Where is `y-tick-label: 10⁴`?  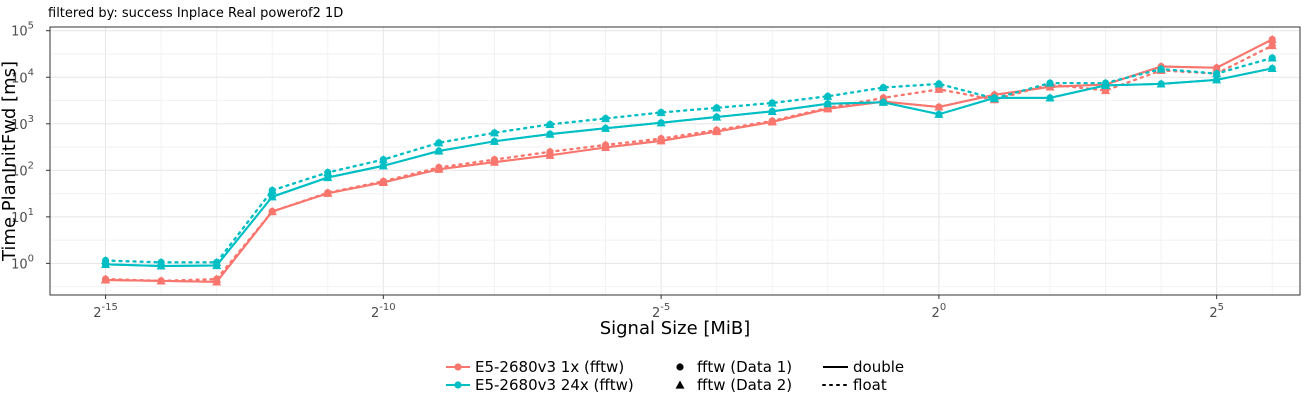
y-tick-label: 10⁴ is located at coordinates (22, 76).